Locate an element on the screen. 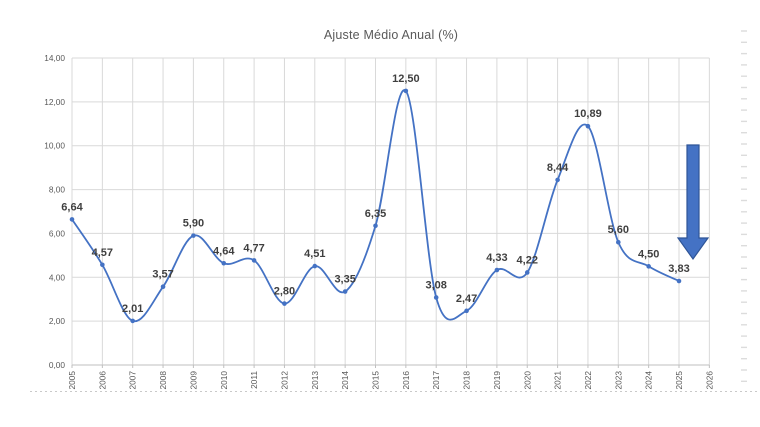  x-axis-tick-label: 2025 is located at coordinates (679, 380).